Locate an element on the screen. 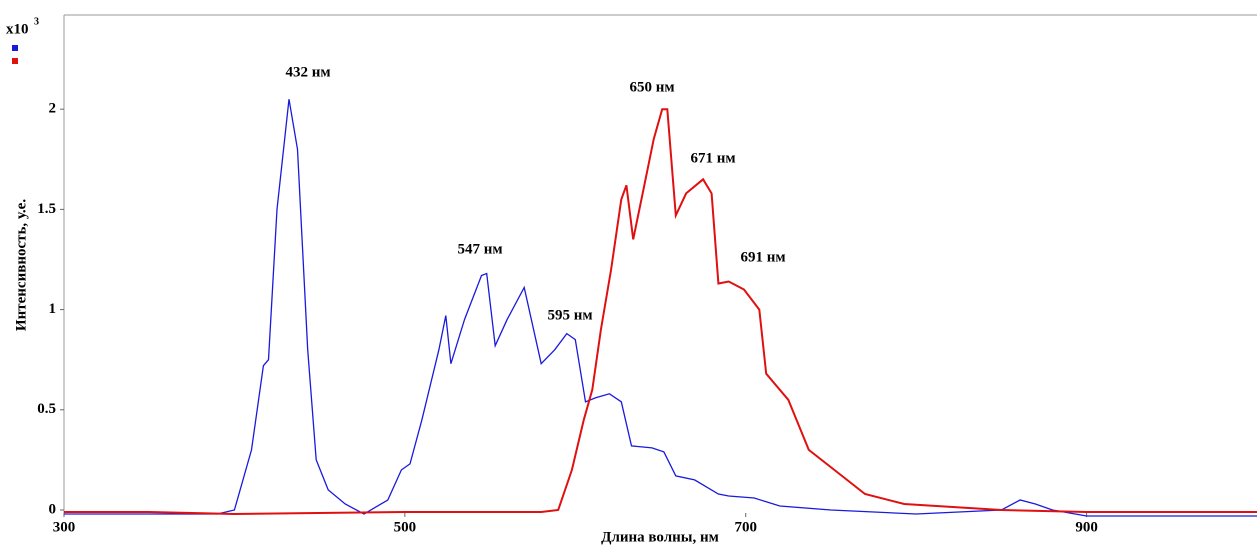 This screenshot has width=1257, height=547. y-tick-label: 2 is located at coordinates (53, 109).